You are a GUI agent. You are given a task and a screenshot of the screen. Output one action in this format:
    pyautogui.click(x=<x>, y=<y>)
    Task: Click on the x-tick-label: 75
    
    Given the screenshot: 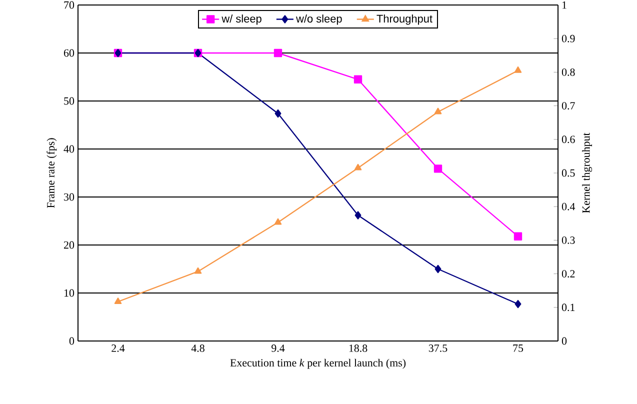 What is the action you would take?
    pyautogui.click(x=518, y=348)
    